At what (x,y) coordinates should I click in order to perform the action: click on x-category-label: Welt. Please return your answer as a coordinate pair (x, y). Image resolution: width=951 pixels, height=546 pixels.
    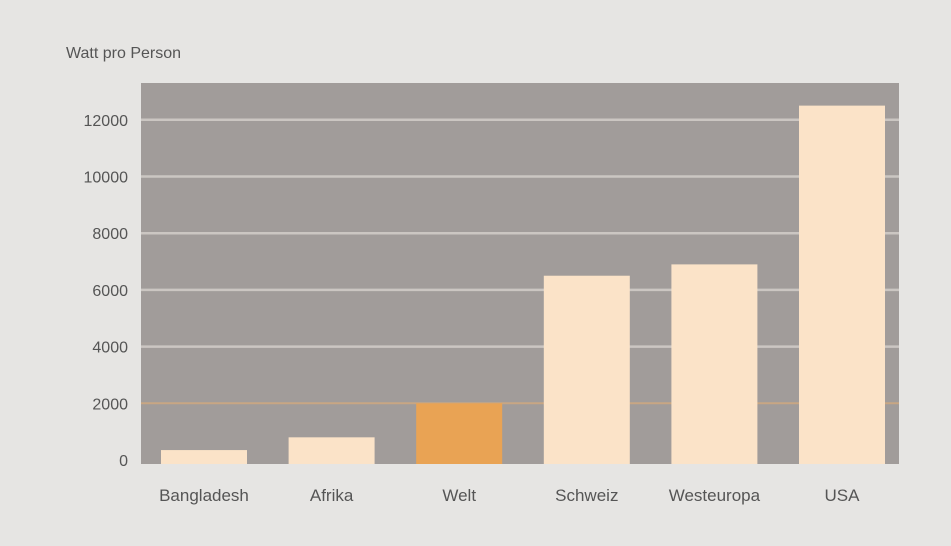
    Looking at the image, I should click on (459, 495).